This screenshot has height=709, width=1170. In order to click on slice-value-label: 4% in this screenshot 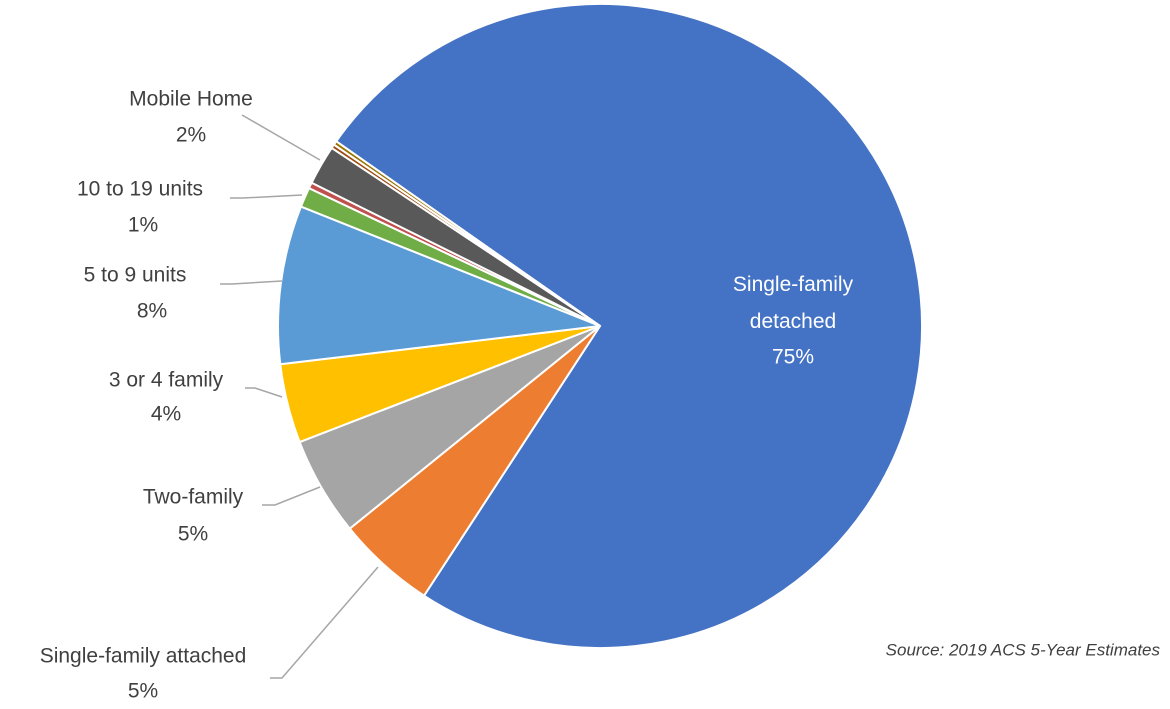, I will do `click(166, 414)`.